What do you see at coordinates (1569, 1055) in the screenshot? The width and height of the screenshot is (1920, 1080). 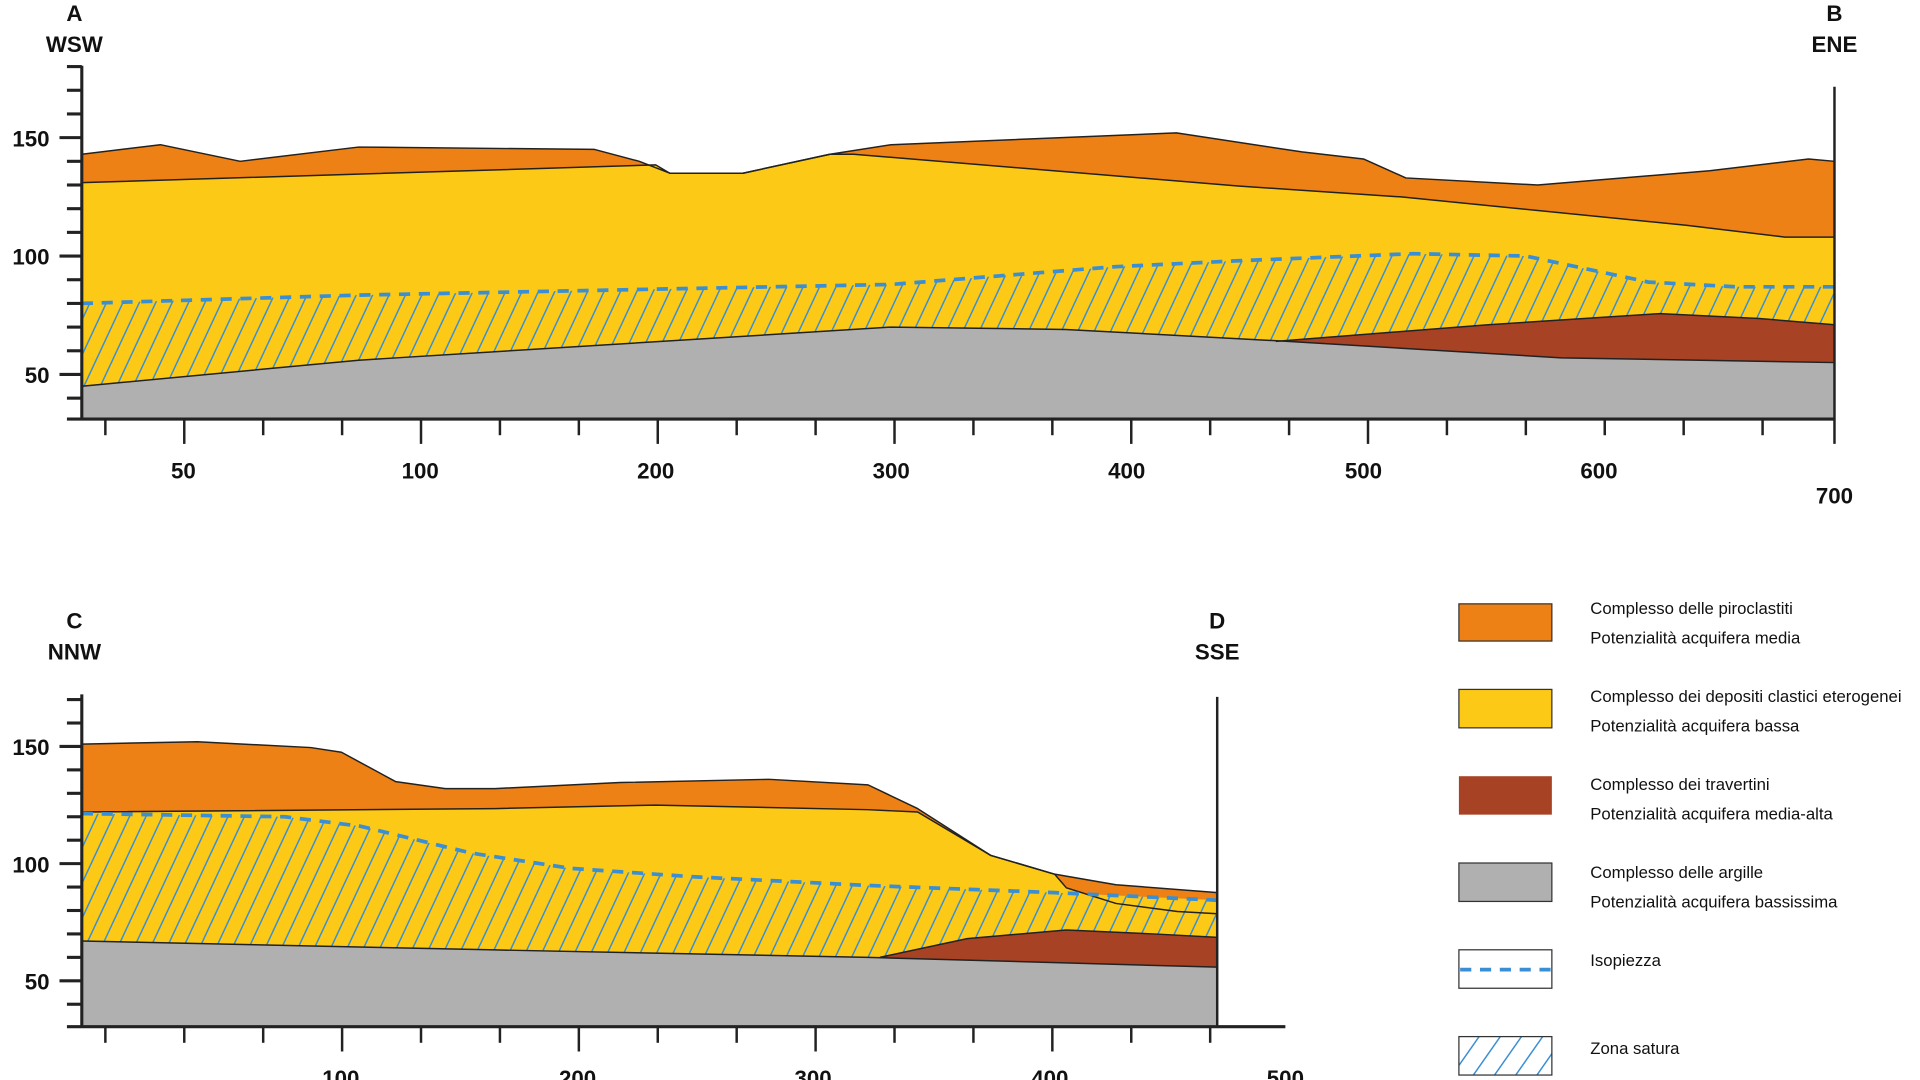 I see `legend-item-zona-satura: Zona satura` at bounding box center [1569, 1055].